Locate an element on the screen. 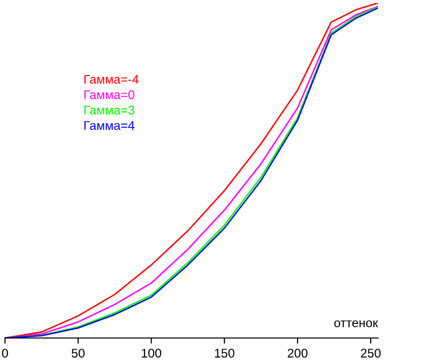 Image resolution: width=429 pixels, height=364 pixels. text: Гамма=-4 is located at coordinates (111, 79).